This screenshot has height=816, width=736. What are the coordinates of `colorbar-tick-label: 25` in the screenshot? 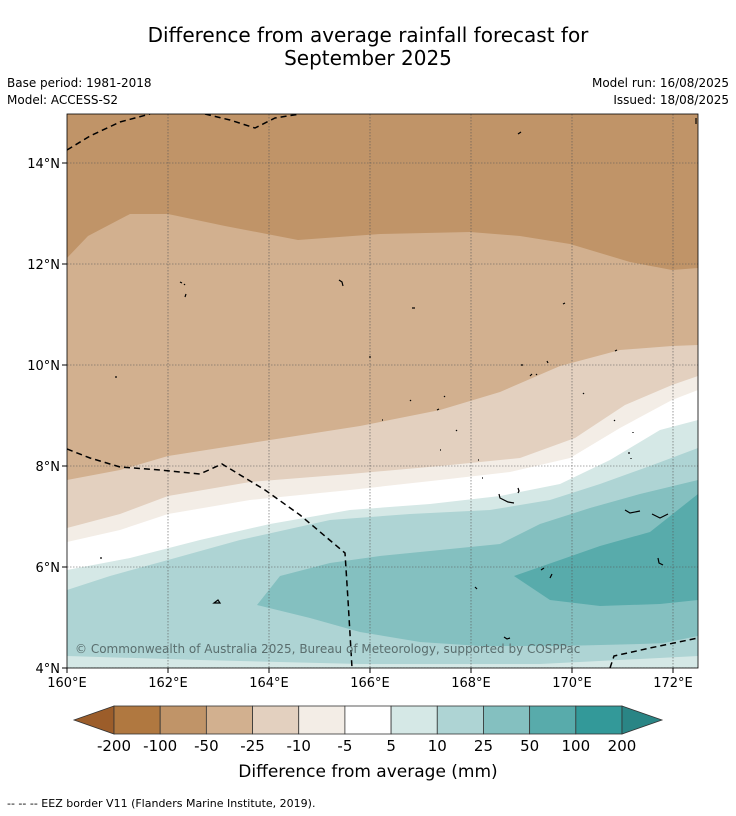 It's located at (483, 746).